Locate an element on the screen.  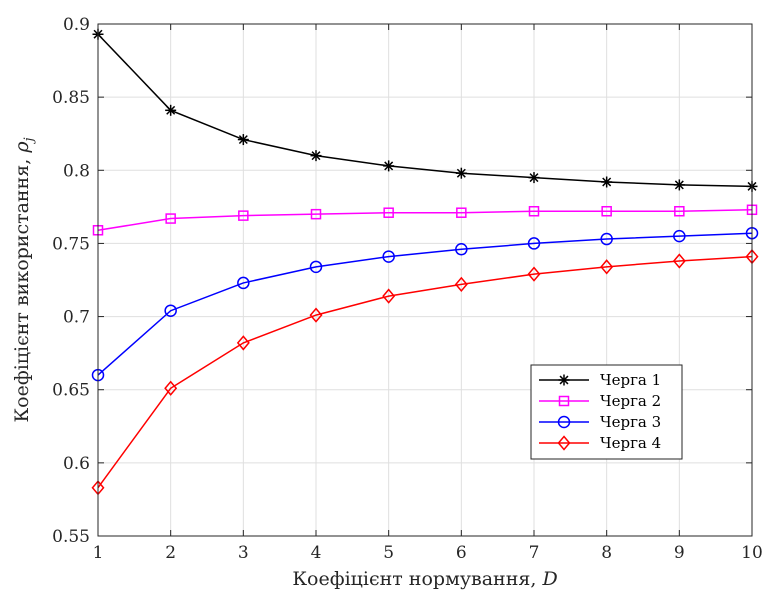
y-tick-label: 0.75 is located at coordinates (71, 244).